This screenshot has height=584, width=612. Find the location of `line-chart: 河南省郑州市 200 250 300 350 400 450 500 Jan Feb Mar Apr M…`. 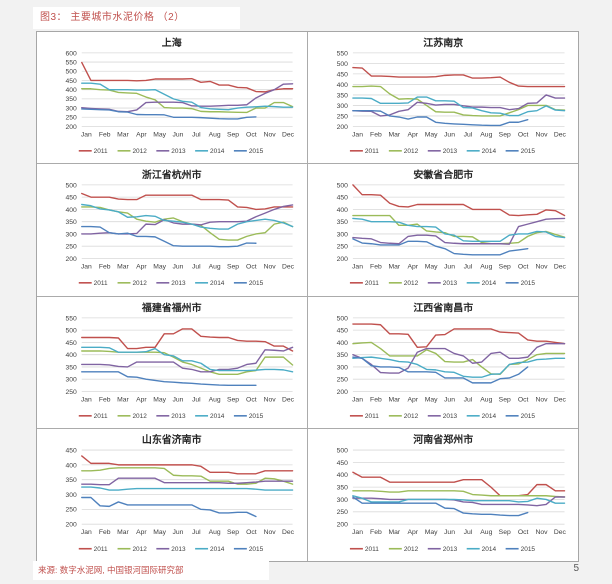

line-chart: 河南省郑州市 200 250 300 350 400 450 500 Jan Feb Mar Apr M… is located at coordinates (451, 493).